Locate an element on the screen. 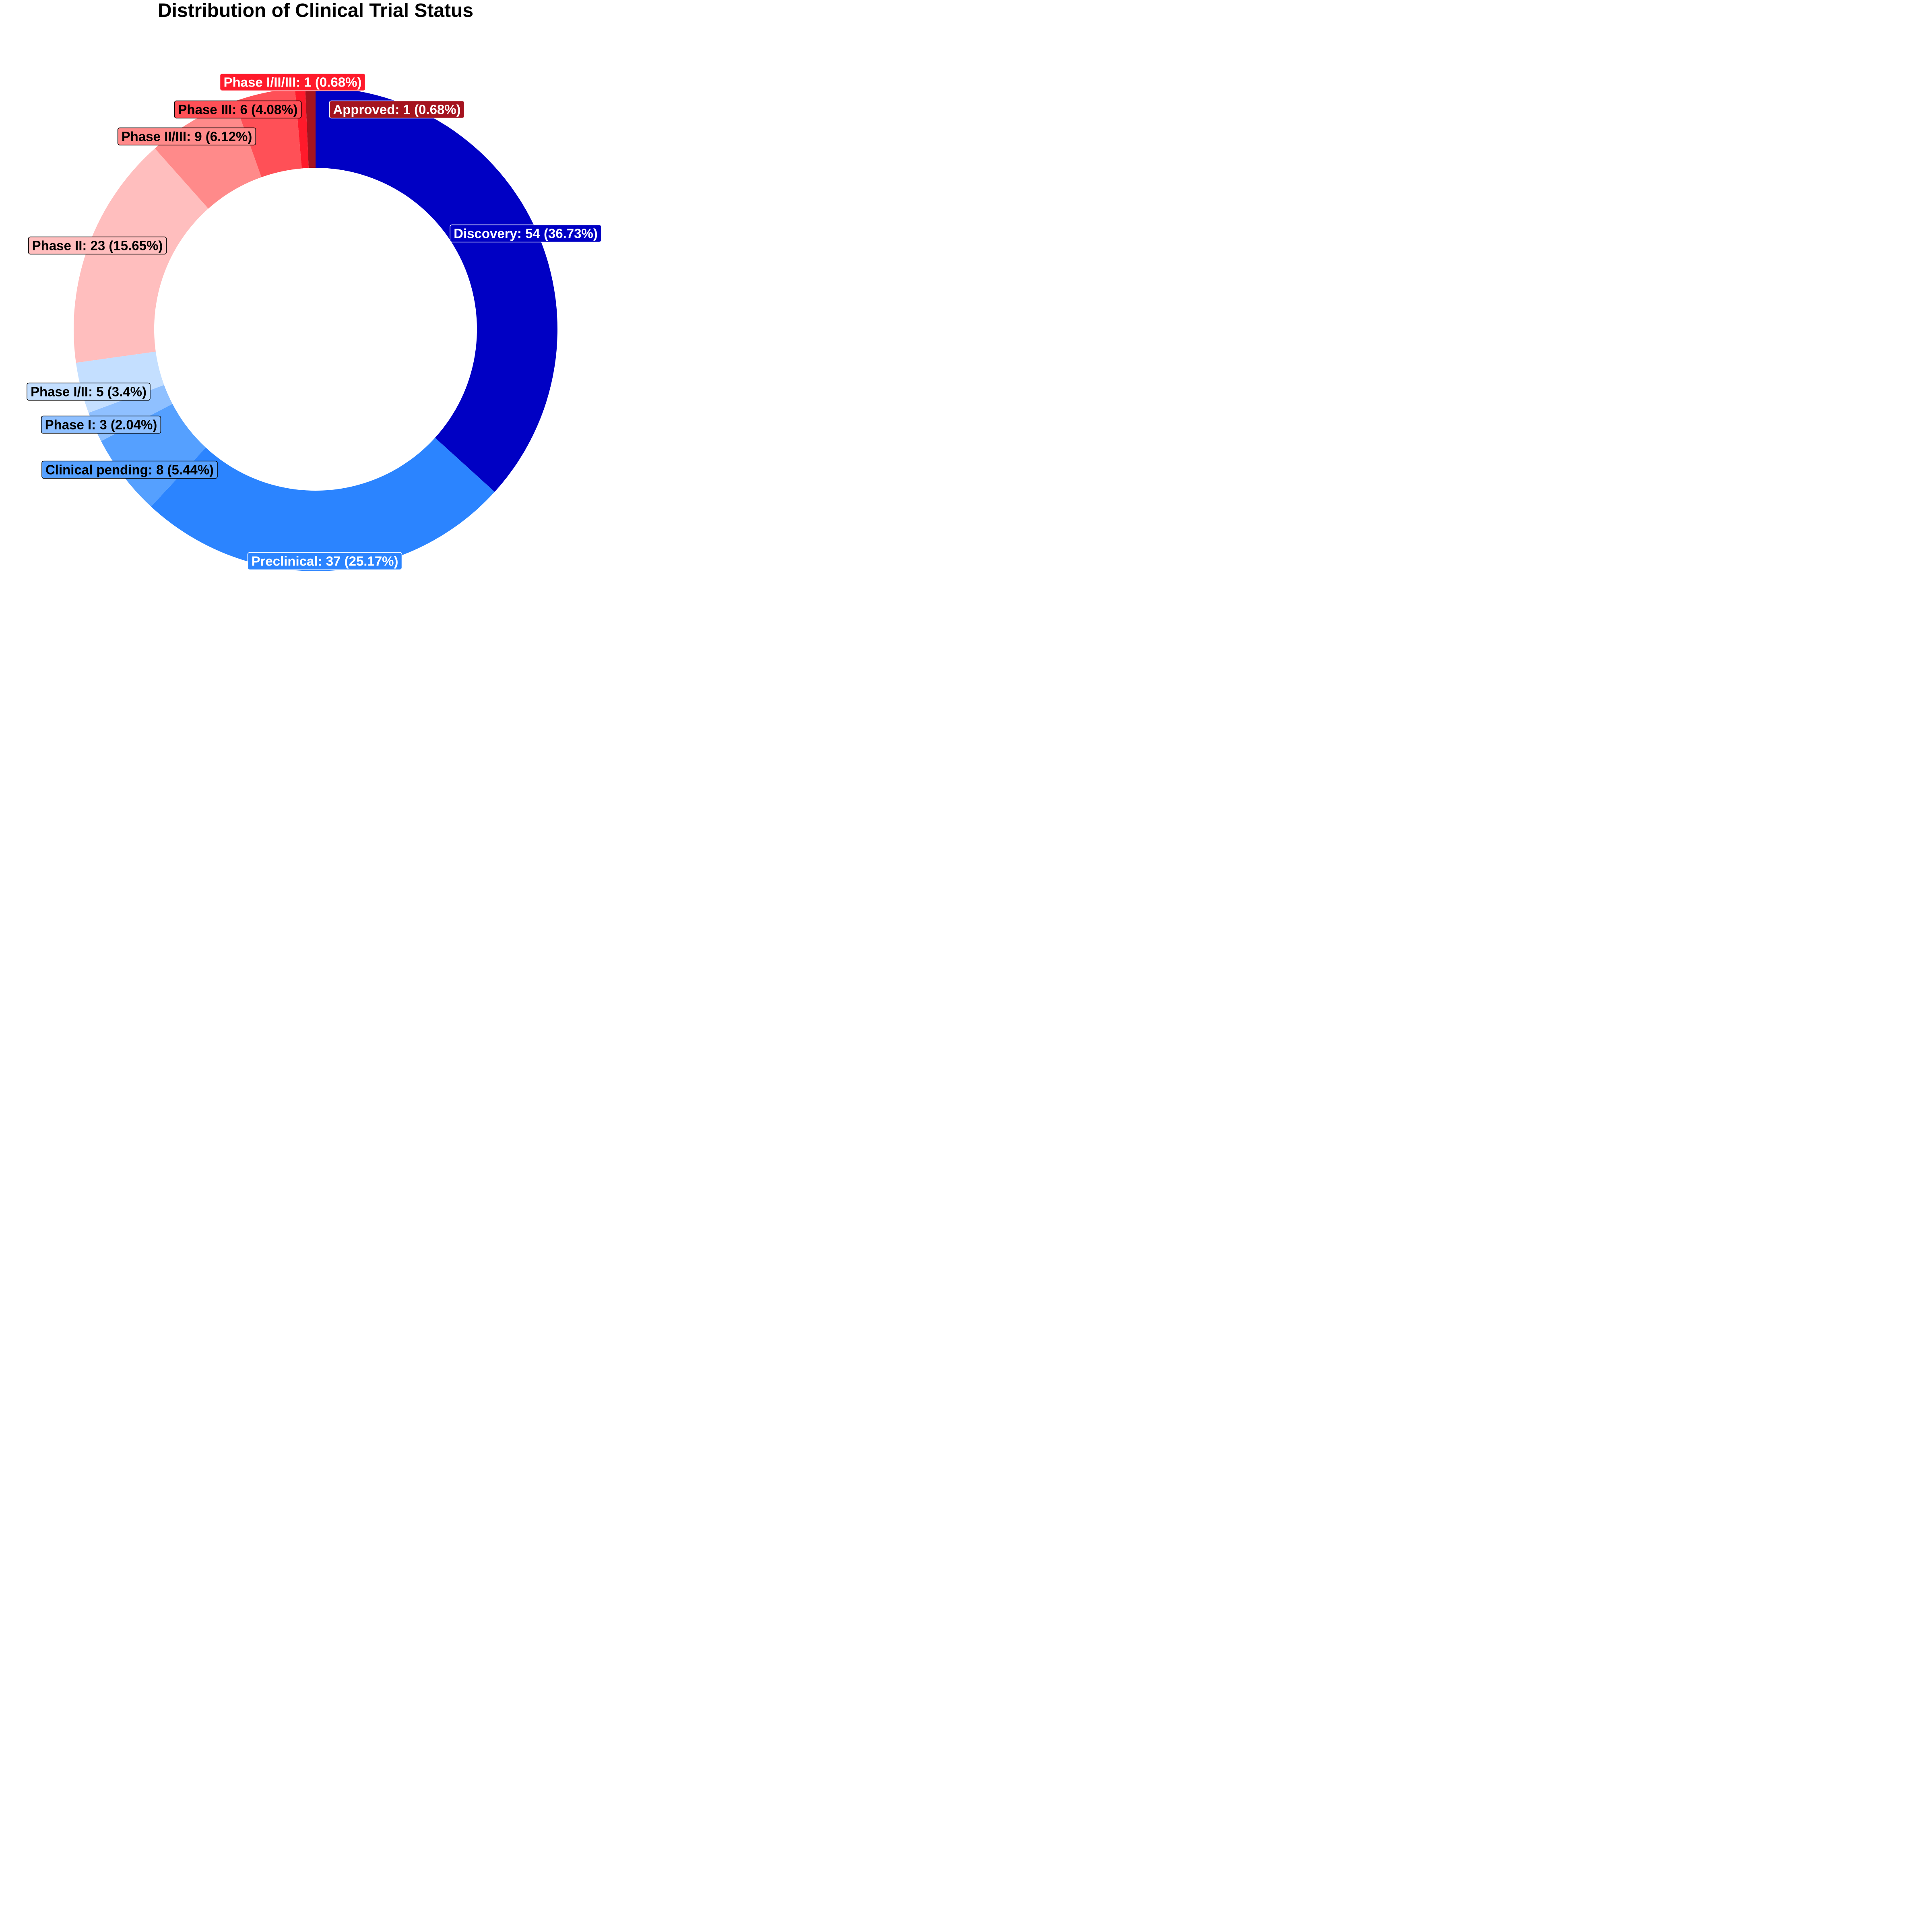 This screenshot has width=1932, height=1932. slice-label-phase-i: Phase I: 3 (2.04%) is located at coordinates (101, 424).